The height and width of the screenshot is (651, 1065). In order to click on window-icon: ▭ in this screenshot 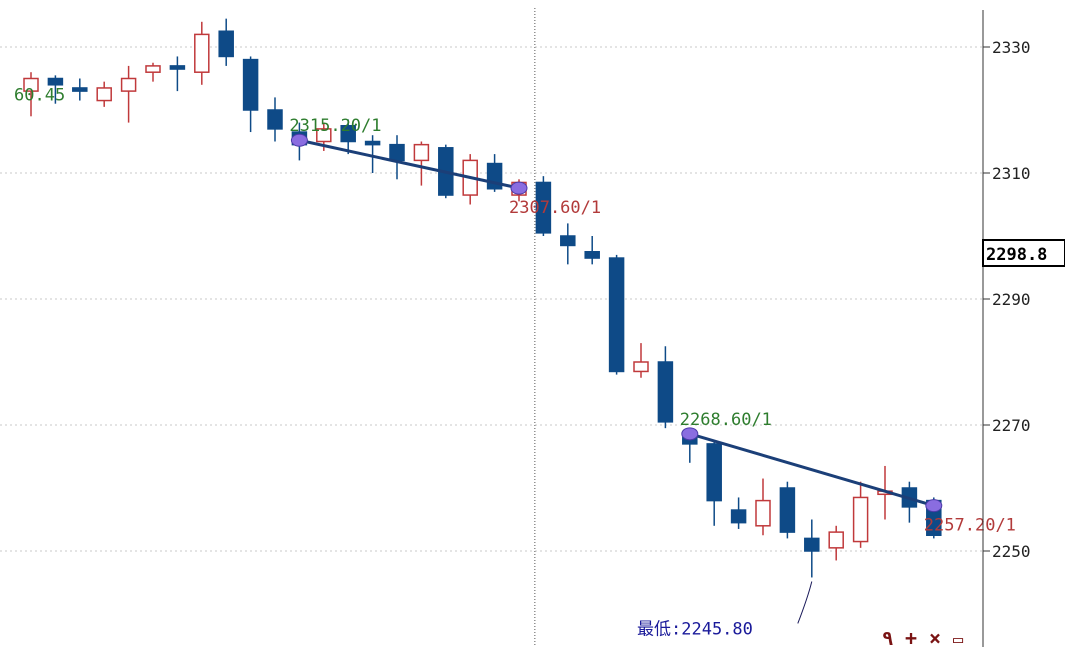, I will do `click(958, 640)`.